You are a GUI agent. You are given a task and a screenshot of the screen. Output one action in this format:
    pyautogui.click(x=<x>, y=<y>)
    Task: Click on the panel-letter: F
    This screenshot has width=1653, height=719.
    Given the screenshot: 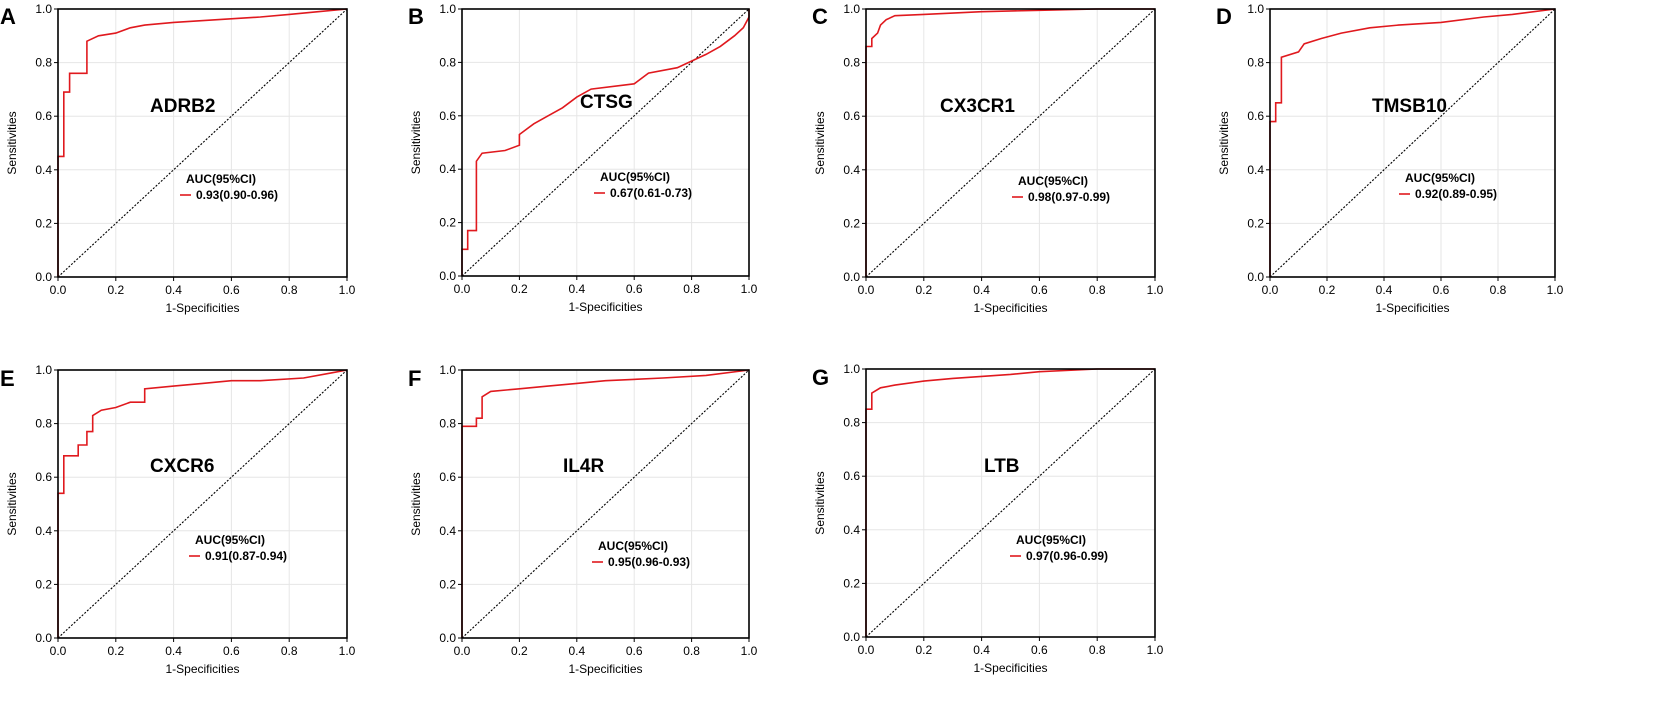 What is the action you would take?
    pyautogui.click(x=414, y=378)
    